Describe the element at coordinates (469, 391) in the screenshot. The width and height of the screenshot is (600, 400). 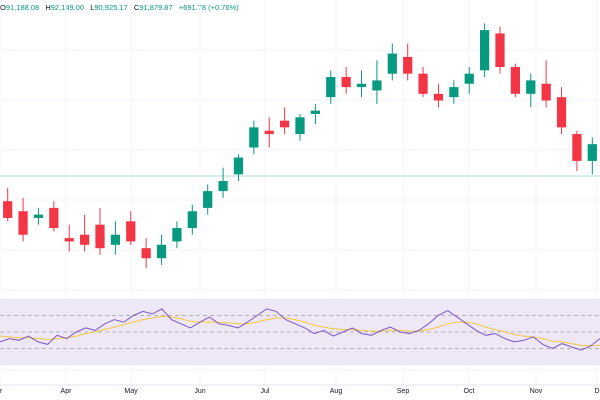
I see `x-tick-label: Oct` at that location.